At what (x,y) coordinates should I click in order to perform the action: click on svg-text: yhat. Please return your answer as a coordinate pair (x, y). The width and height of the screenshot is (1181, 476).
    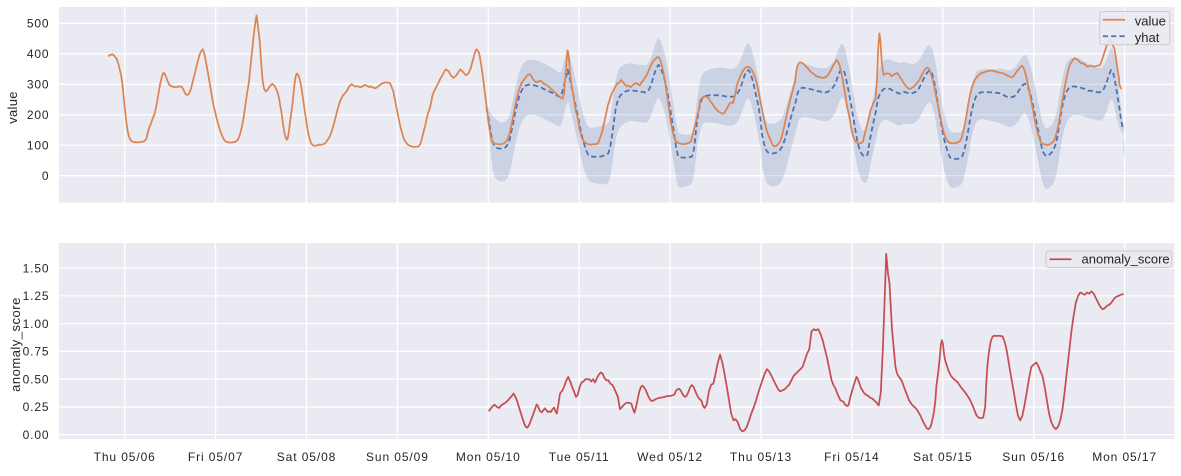
    Looking at the image, I should click on (1147, 37).